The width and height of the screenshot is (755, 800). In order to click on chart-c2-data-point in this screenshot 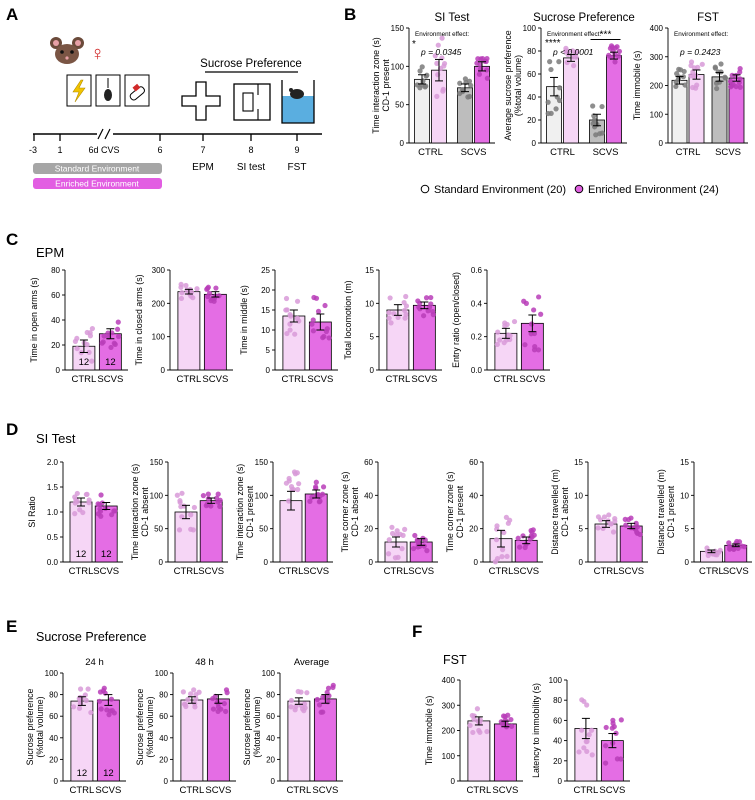, I will do `click(181, 284)`.